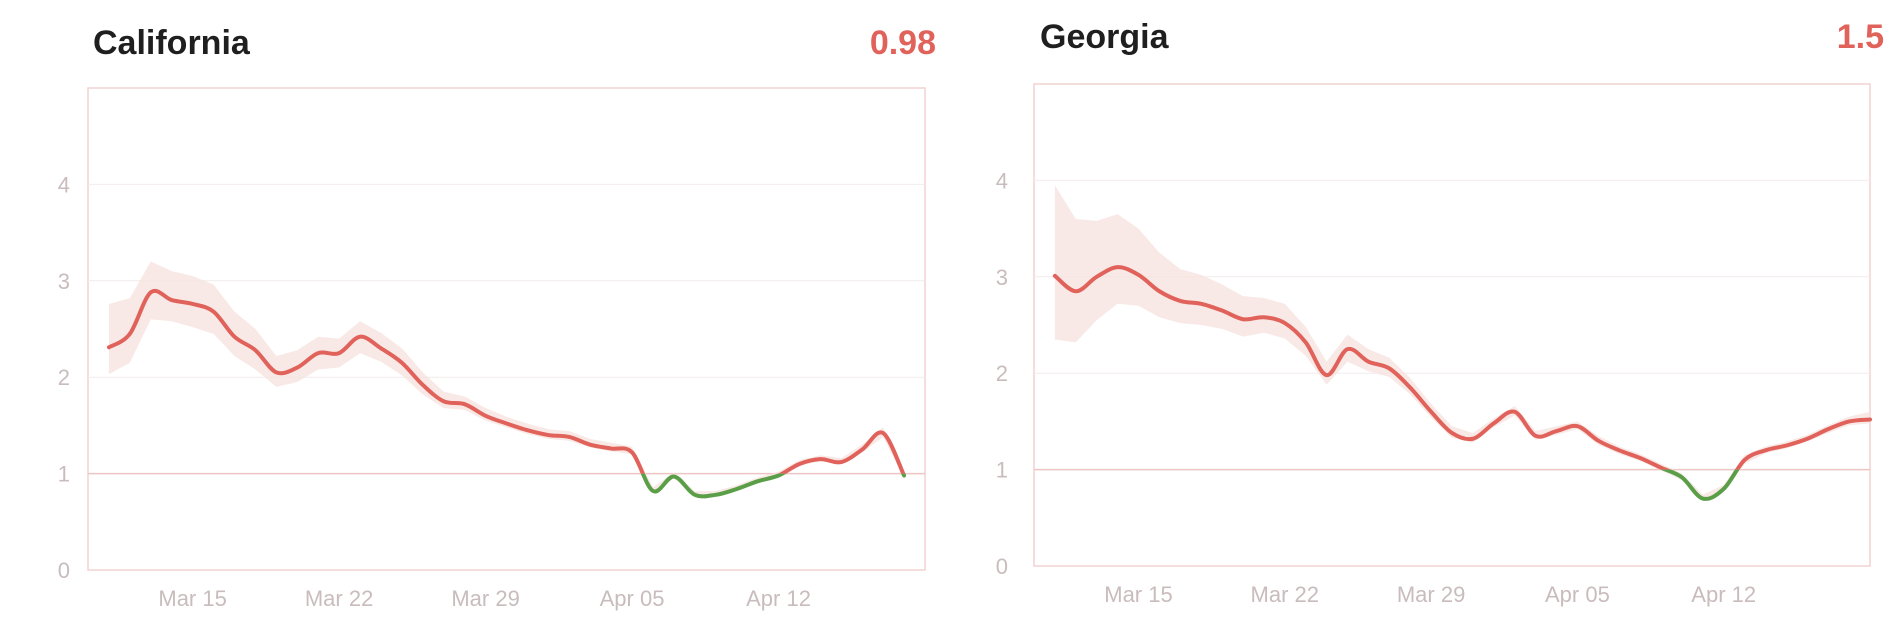 The image size is (1904, 627). Describe the element at coordinates (1002, 180) in the screenshot. I see `y-tick-label: 4` at that location.